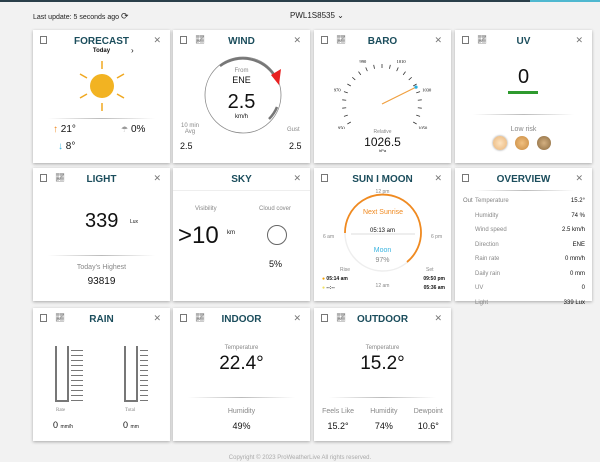  What do you see at coordinates (530, 244) in the screenshot?
I see `overview-row: Direction ENE` at bounding box center [530, 244].